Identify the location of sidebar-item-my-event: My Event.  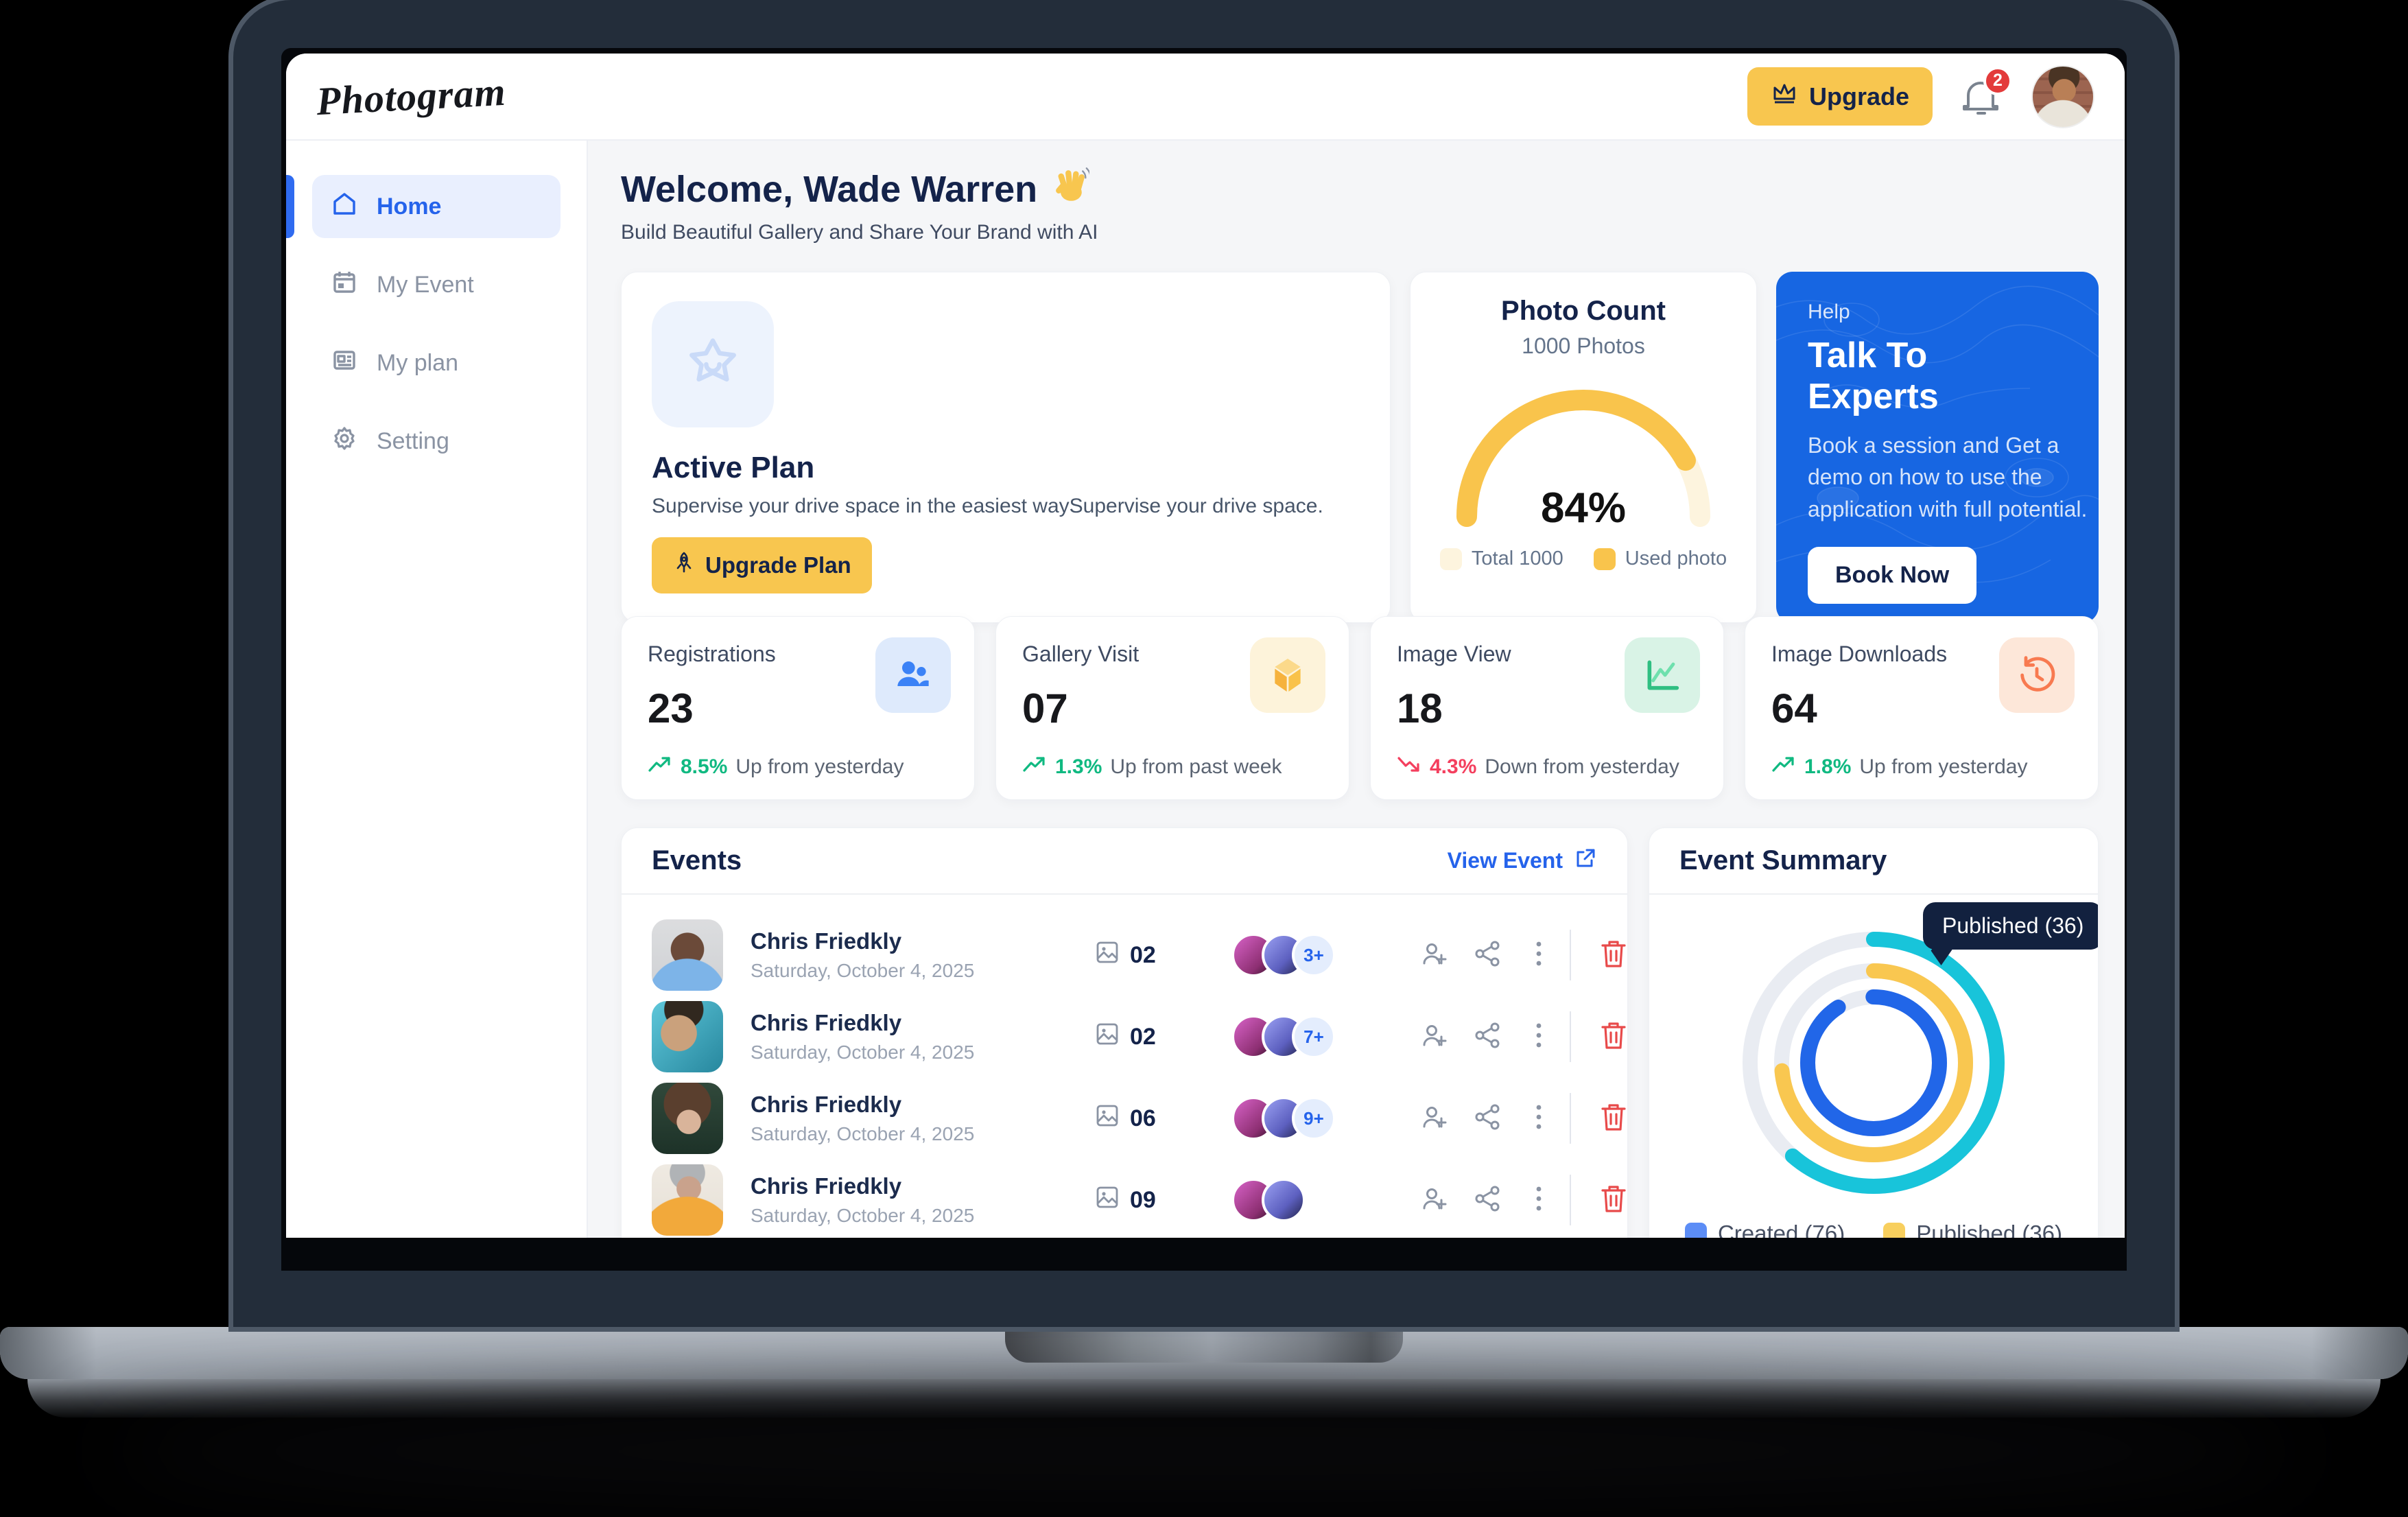
(436, 284).